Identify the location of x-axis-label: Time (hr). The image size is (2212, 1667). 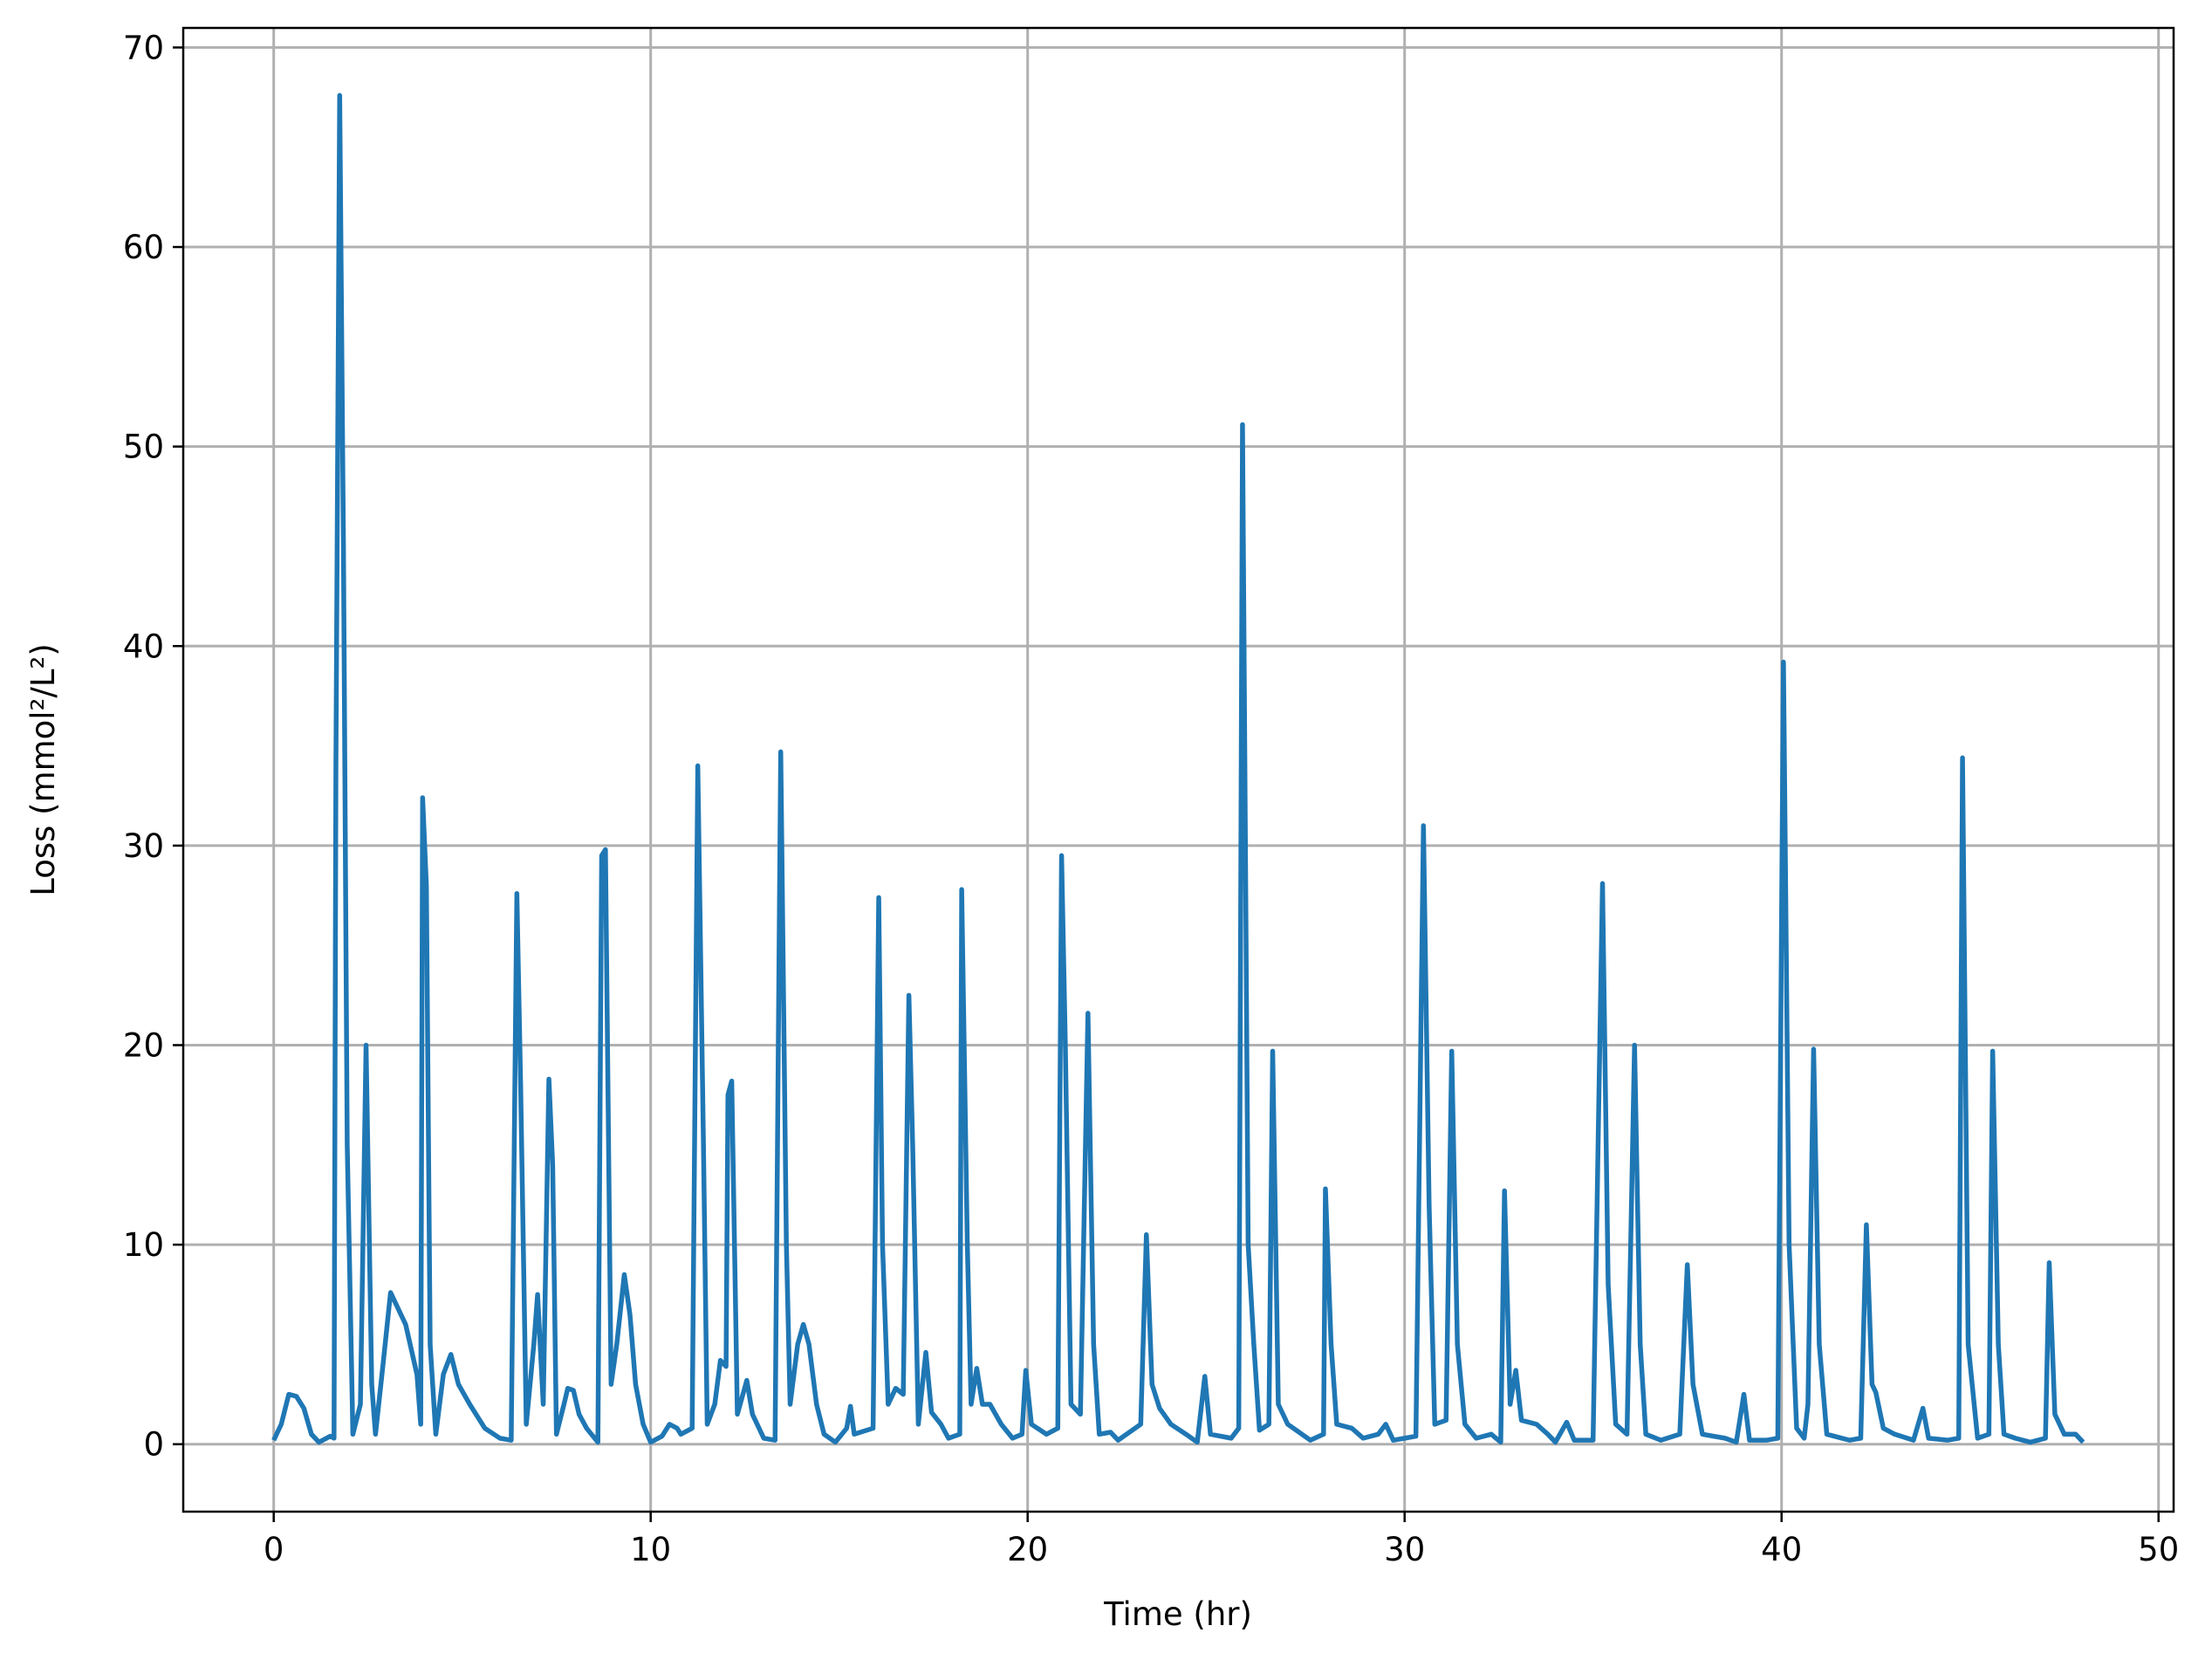
(1177, 1614).